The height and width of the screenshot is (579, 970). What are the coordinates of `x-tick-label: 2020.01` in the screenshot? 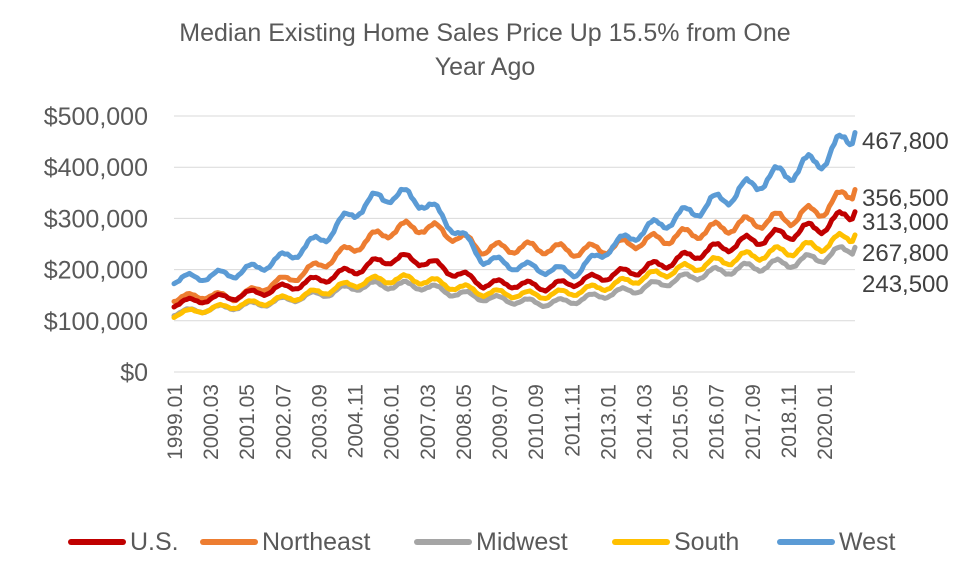 It's located at (825, 422).